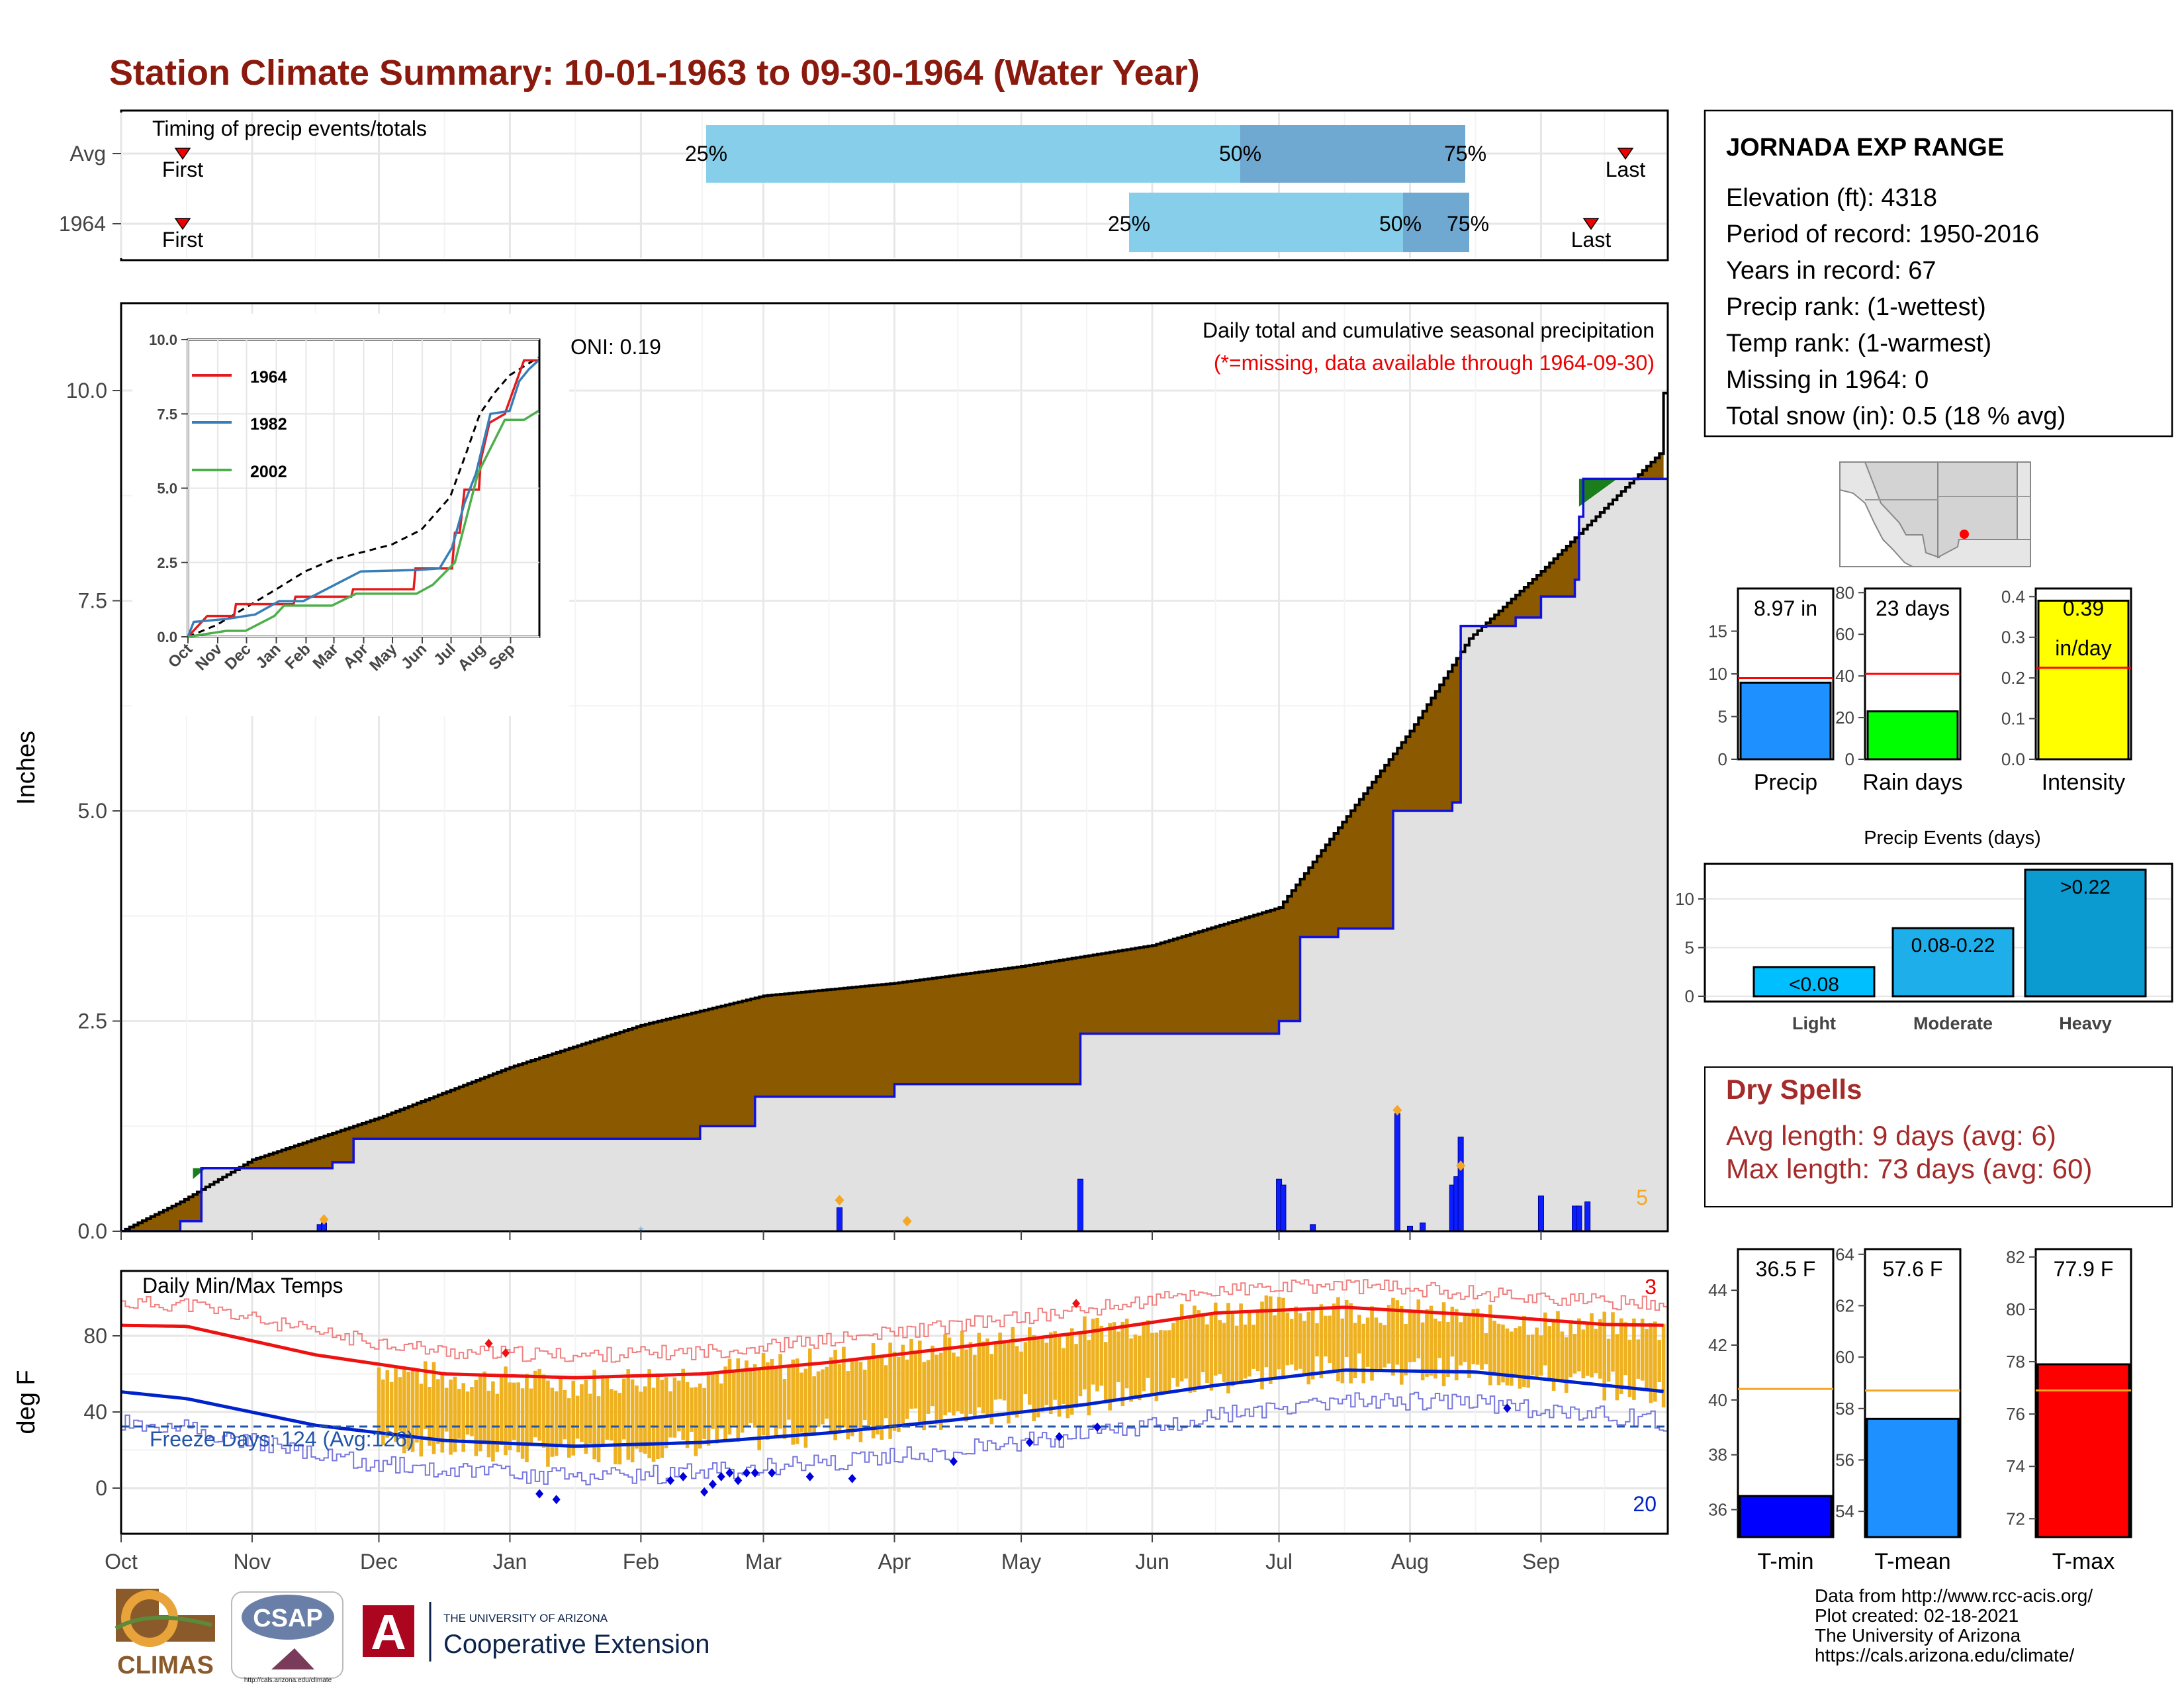 This screenshot has width=2184, height=1688. Describe the element at coordinates (268, 424) in the screenshot. I see `inset-legend-1982: 1982` at that location.